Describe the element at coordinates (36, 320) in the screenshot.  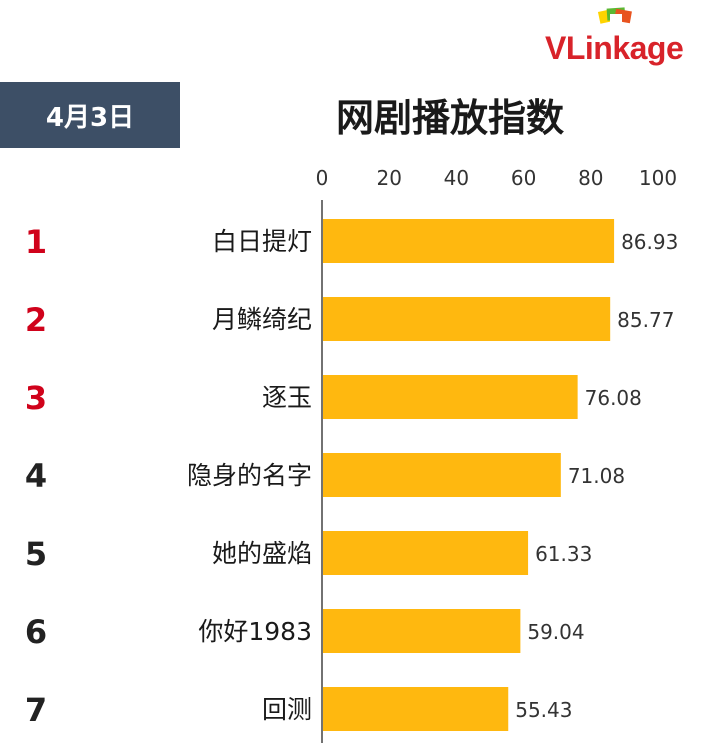
I see `rank-number: 2` at that location.